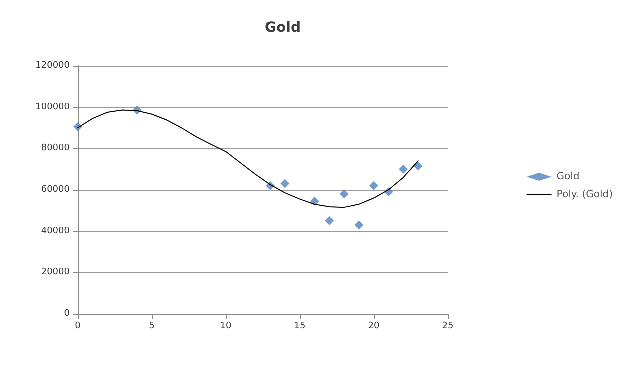 The height and width of the screenshot is (374, 640). Describe the element at coordinates (55, 273) in the screenshot. I see `y-tick-label: 20000` at that location.